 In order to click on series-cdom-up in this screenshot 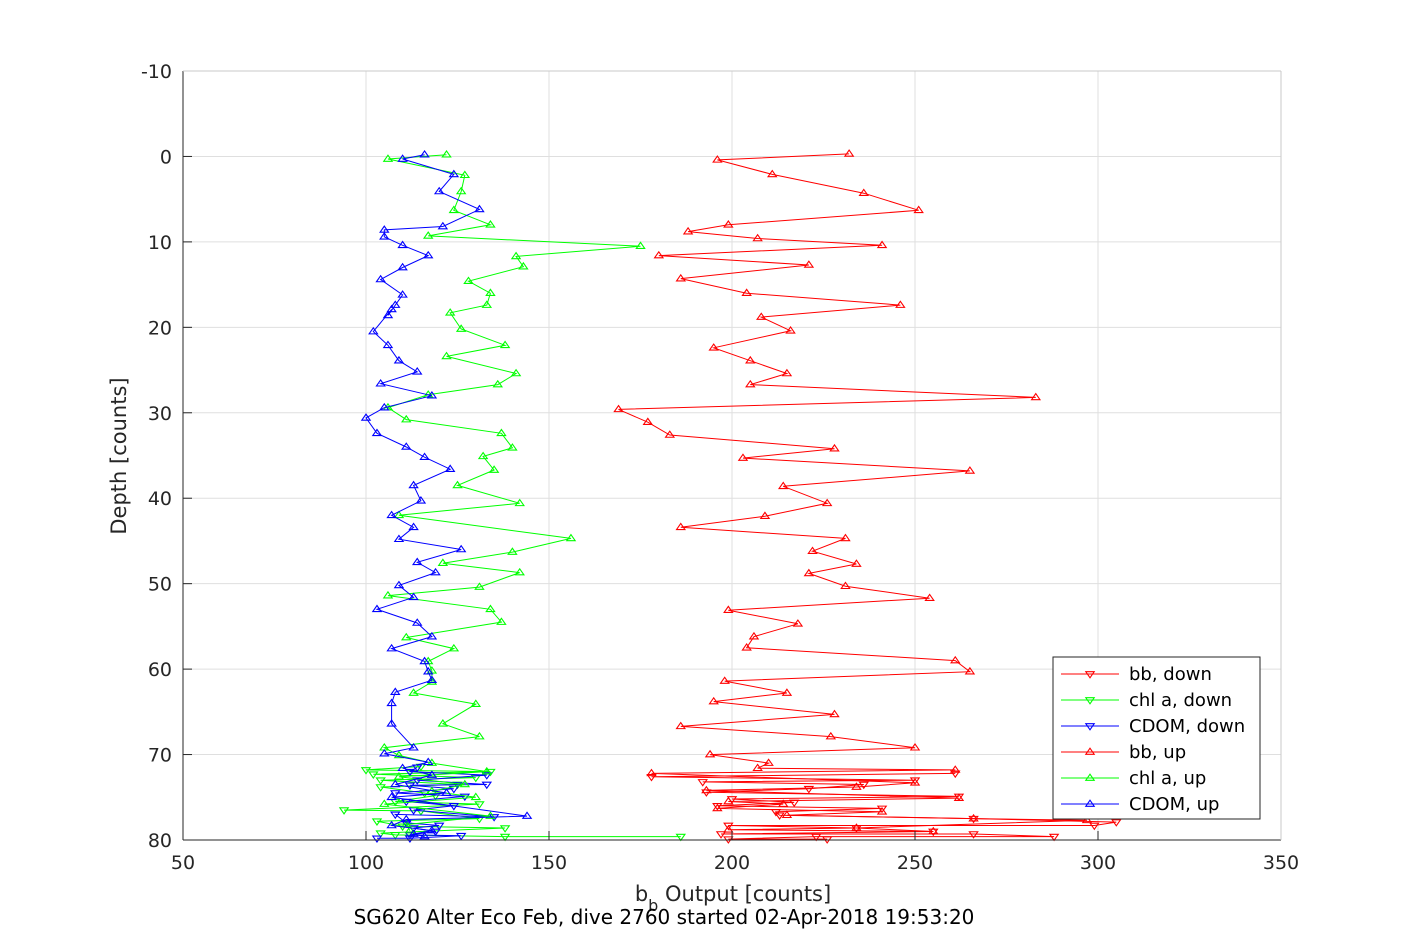, I will do `click(446, 494)`.